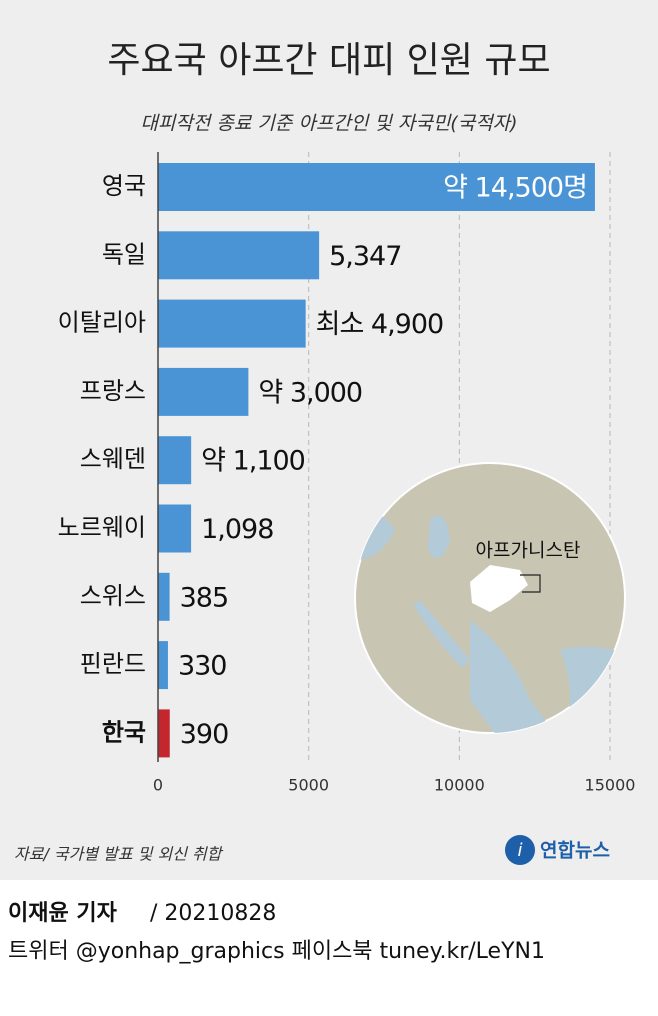  What do you see at coordinates (63, 913) in the screenshot?
I see `credit-author: 이재윤 기자` at bounding box center [63, 913].